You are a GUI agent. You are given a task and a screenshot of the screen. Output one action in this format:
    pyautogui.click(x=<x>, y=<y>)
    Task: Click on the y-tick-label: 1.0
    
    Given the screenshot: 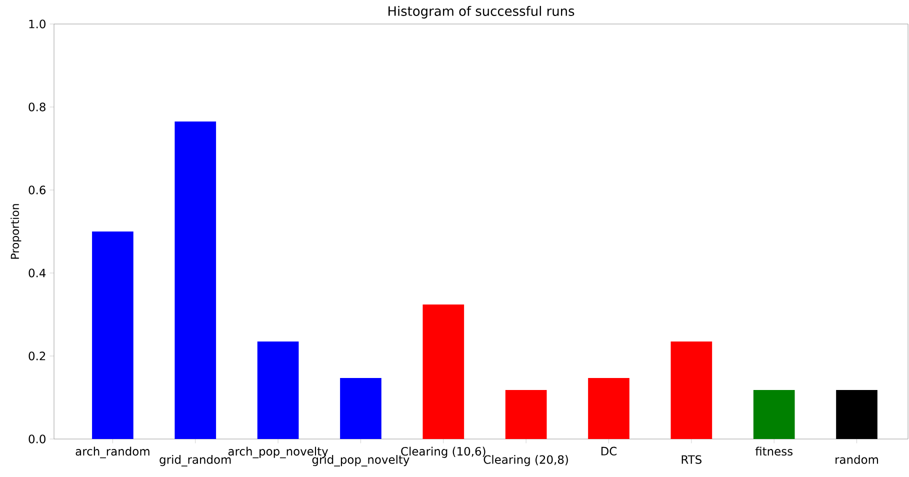 What is the action you would take?
    pyautogui.click(x=37, y=24)
    